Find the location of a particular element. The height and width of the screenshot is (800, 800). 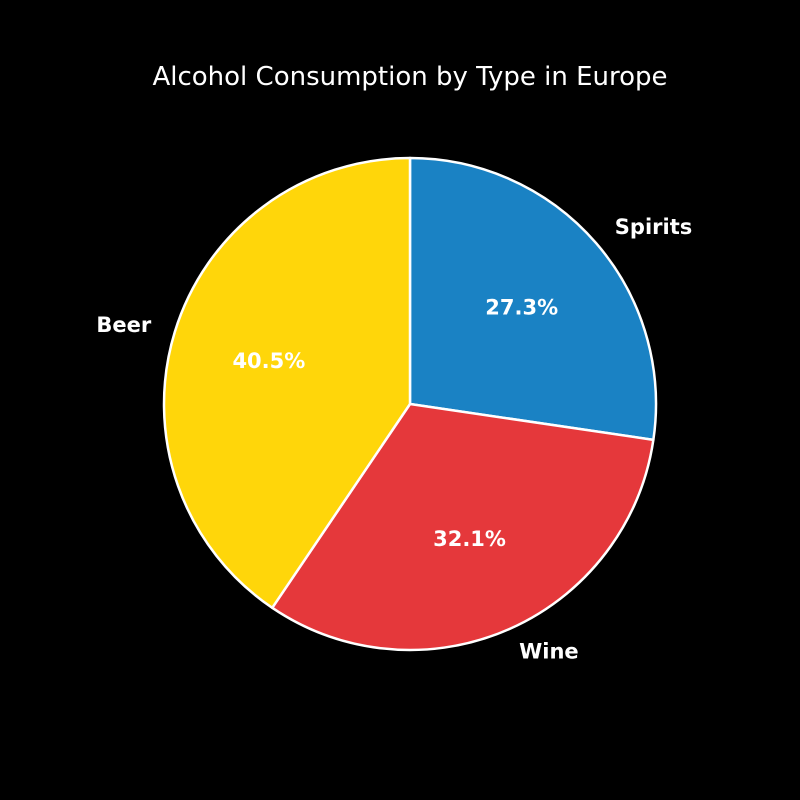

pie-percent-label-spirits: 27.3% is located at coordinates (521, 308).